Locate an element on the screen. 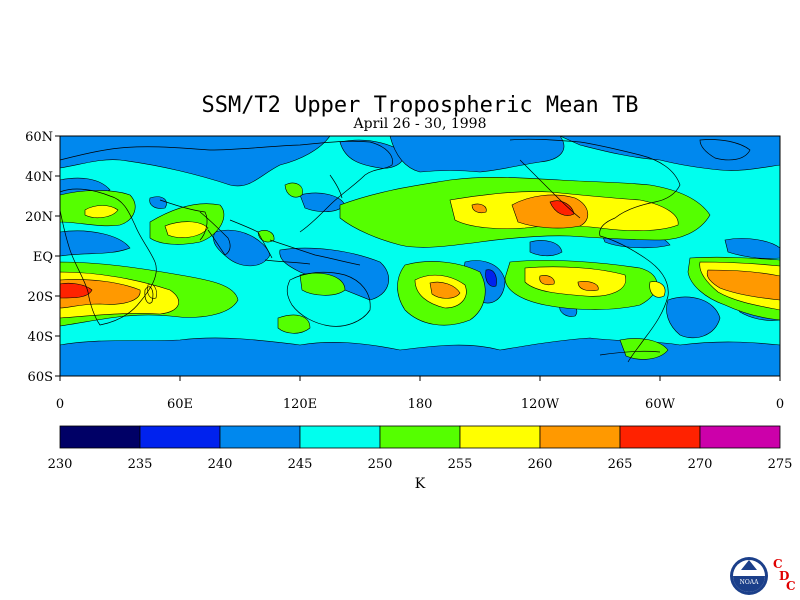  cdc-letters: C D C is located at coordinates (784, 575).